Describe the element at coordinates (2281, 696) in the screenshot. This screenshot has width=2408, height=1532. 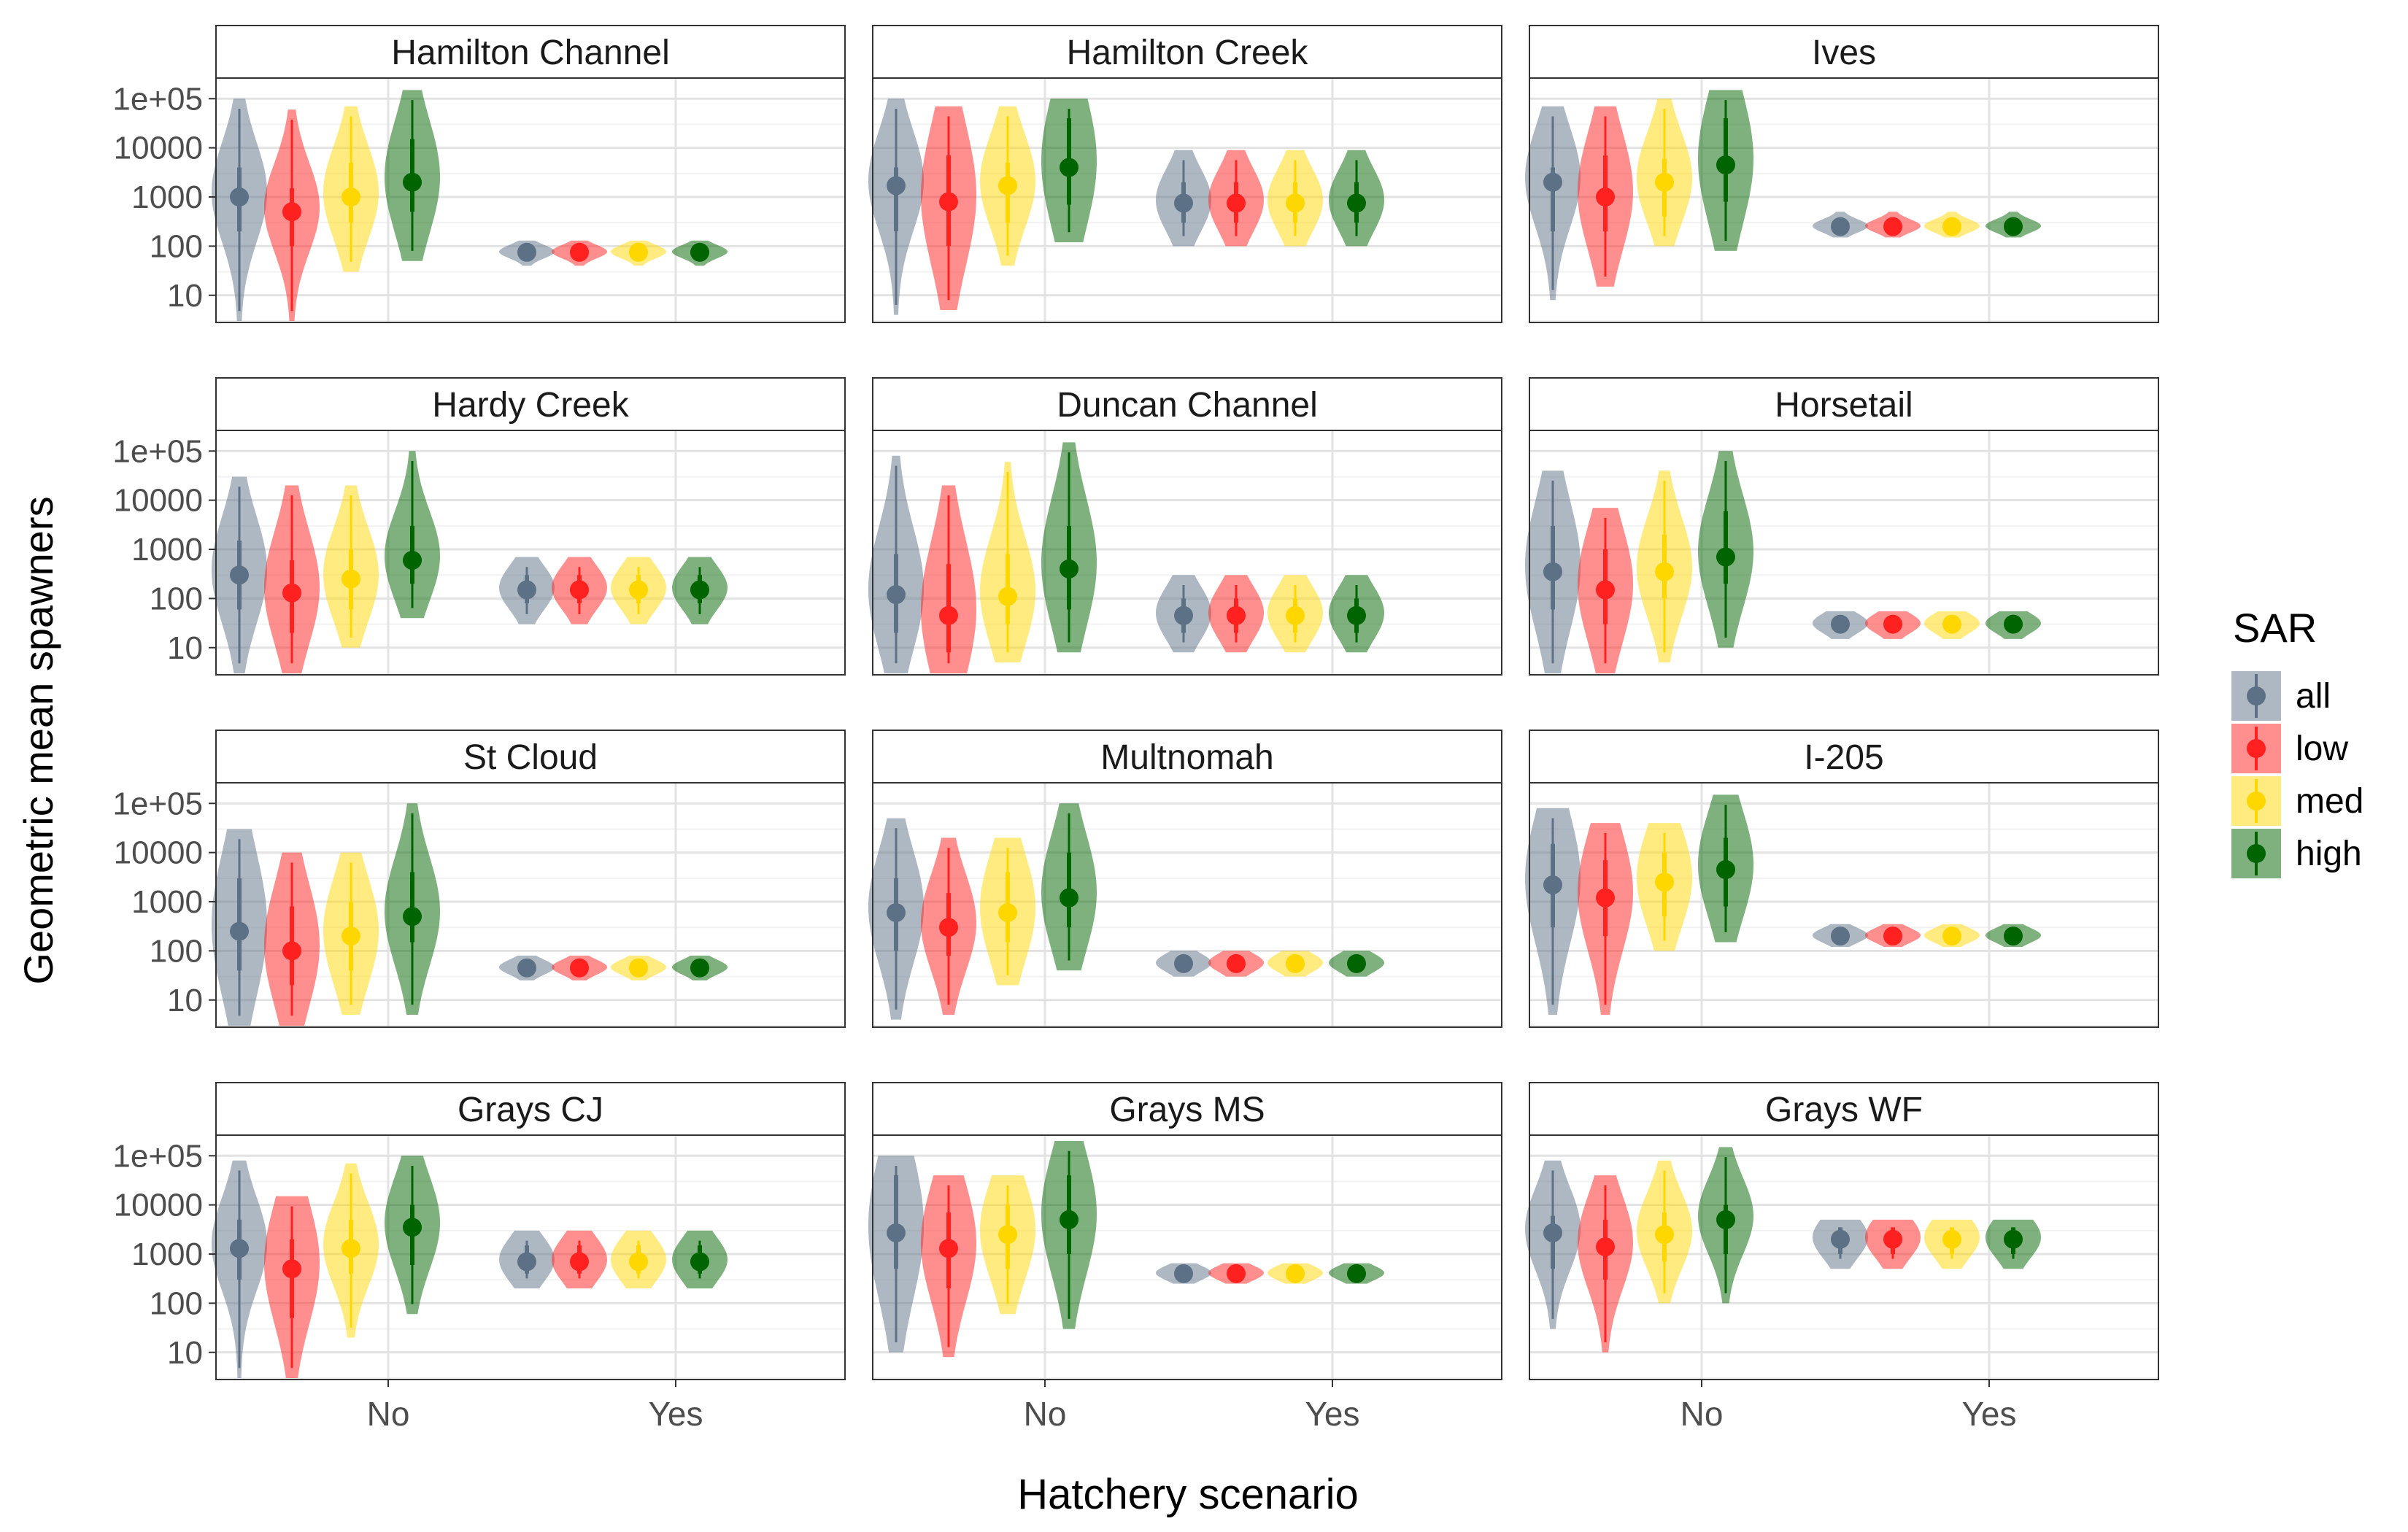
I see `legend-entry-all: all` at that location.